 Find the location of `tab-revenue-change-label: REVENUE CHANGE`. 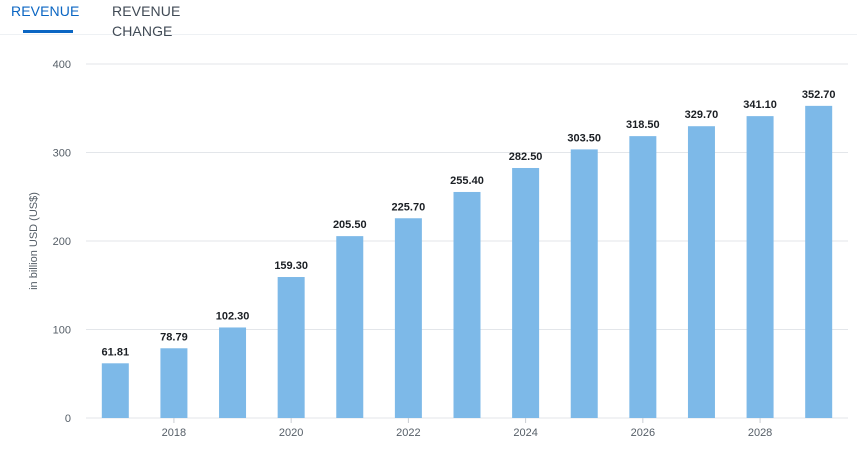

tab-revenue-change-label: REVENUE CHANGE is located at coordinates (146, 21).